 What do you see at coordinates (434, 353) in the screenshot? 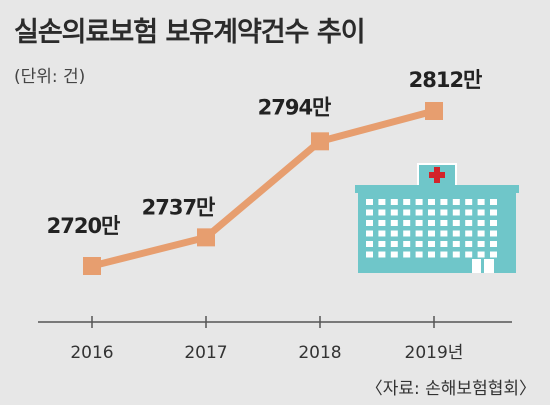
I see `x-tick-label: 2019년` at bounding box center [434, 353].